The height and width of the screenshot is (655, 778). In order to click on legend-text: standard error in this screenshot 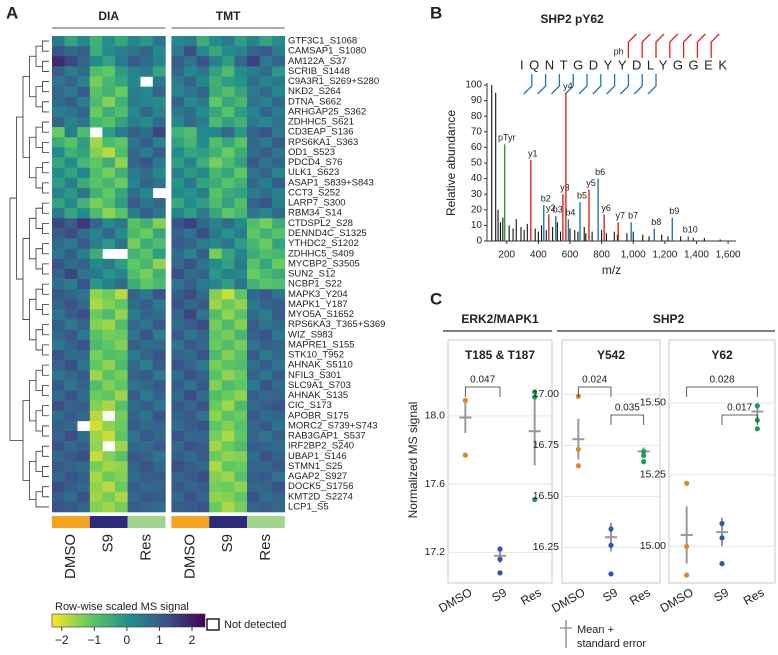, I will do `click(611, 644)`.